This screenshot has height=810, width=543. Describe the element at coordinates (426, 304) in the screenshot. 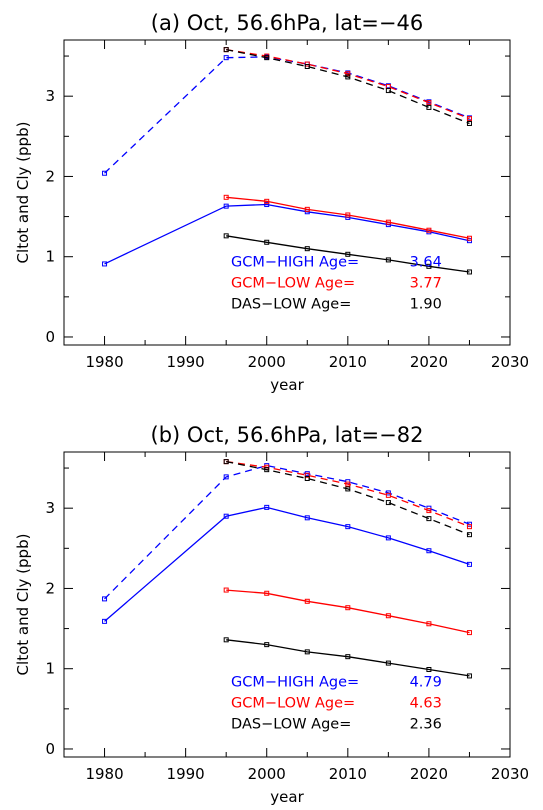

I see `age-annotation-value: 1.90` at that location.